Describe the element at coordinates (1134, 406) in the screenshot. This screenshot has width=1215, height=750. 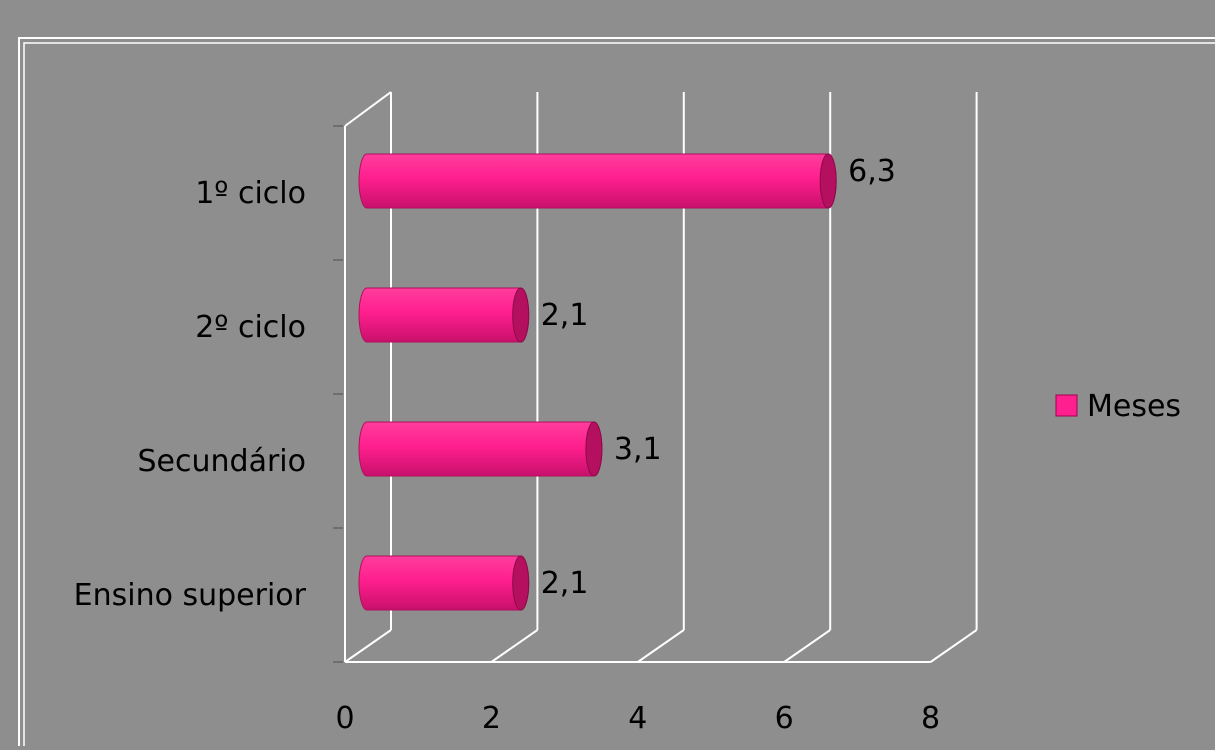
I see `legend-label-meses: Meses` at that location.